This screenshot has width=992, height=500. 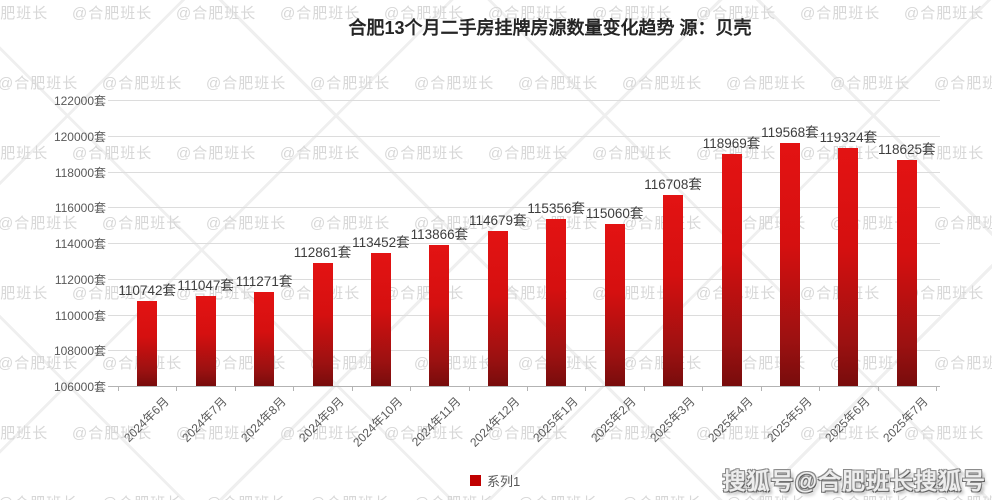 What do you see at coordinates (79, 351) in the screenshot?
I see `y-axis-tick-label: 108000套` at bounding box center [79, 351].